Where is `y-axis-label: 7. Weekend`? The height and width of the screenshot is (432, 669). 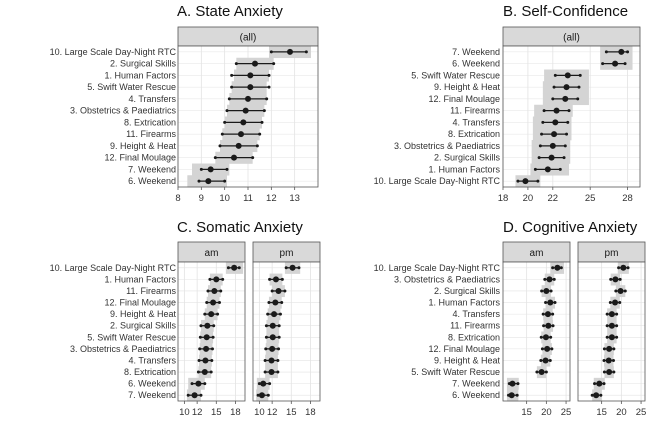 y-axis-label: 7. Weekend is located at coordinates (152, 395).